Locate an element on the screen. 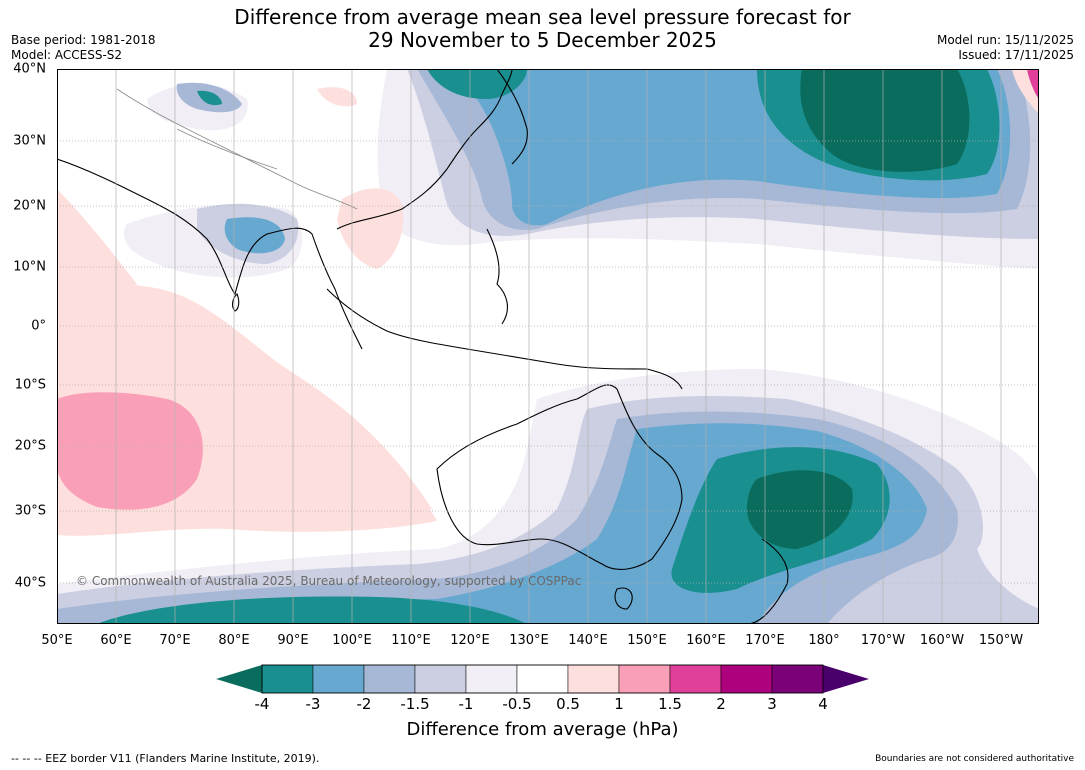 This screenshot has height=770, width=1085. latitude-tick-label: 40°S is located at coordinates (30, 583).